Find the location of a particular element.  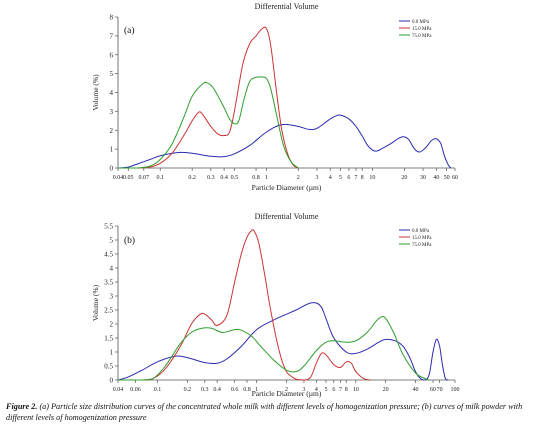

chart-a-x-label: Particle Diameter (µm) is located at coordinates (287, 187).